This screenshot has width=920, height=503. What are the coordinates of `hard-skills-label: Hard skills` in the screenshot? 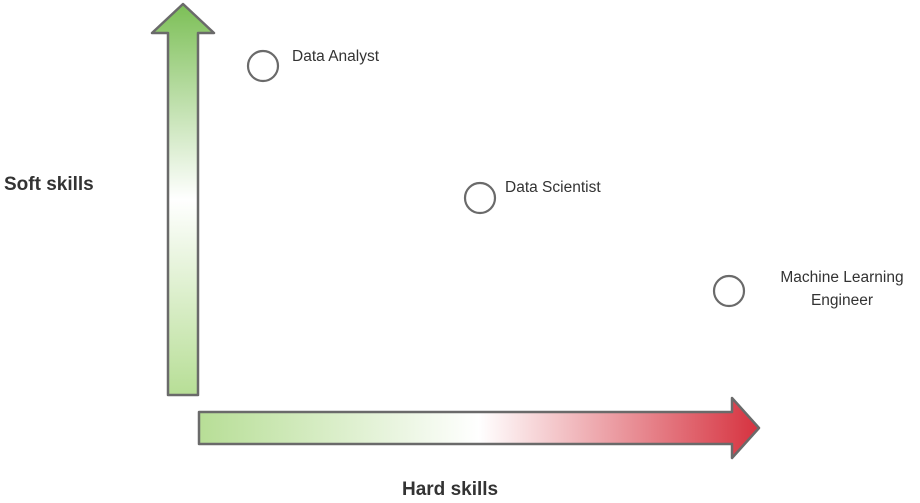 It's located at (450, 489).